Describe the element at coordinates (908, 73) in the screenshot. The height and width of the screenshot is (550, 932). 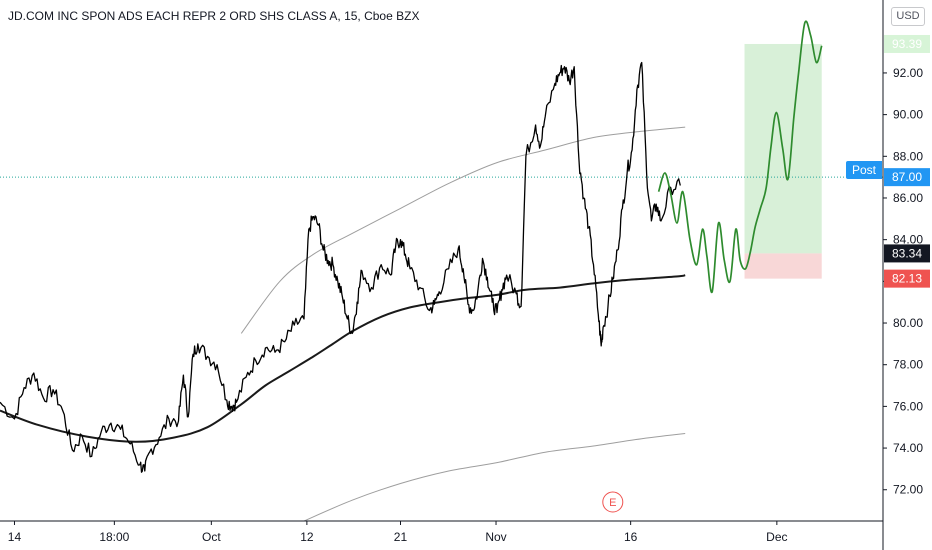
I see `y-tick-label: 92.00` at that location.